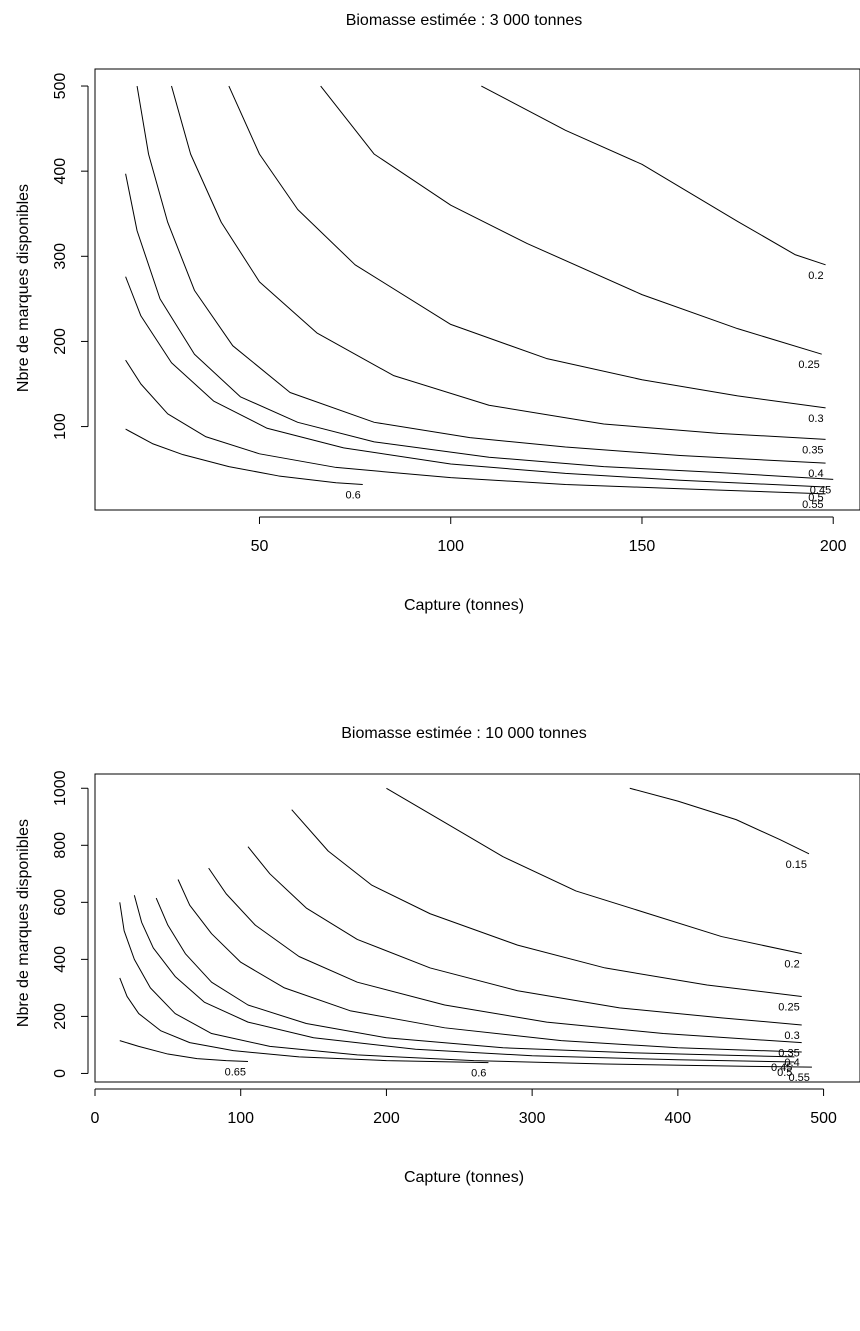 This screenshot has width=860, height=1331. What do you see at coordinates (60, 902) in the screenshot?
I see `y-tick-label: 600` at bounding box center [60, 902].